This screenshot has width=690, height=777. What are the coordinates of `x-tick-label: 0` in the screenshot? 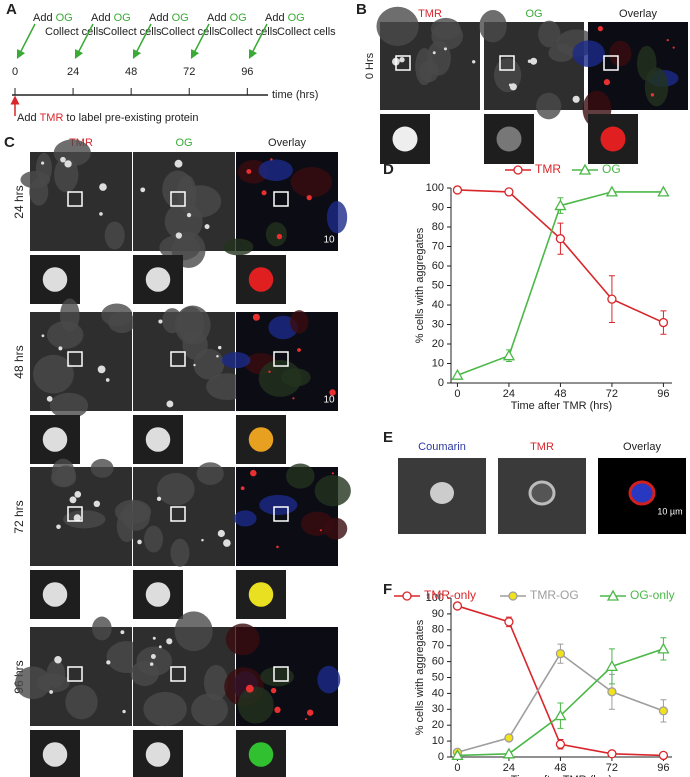 It's located at (457, 768).